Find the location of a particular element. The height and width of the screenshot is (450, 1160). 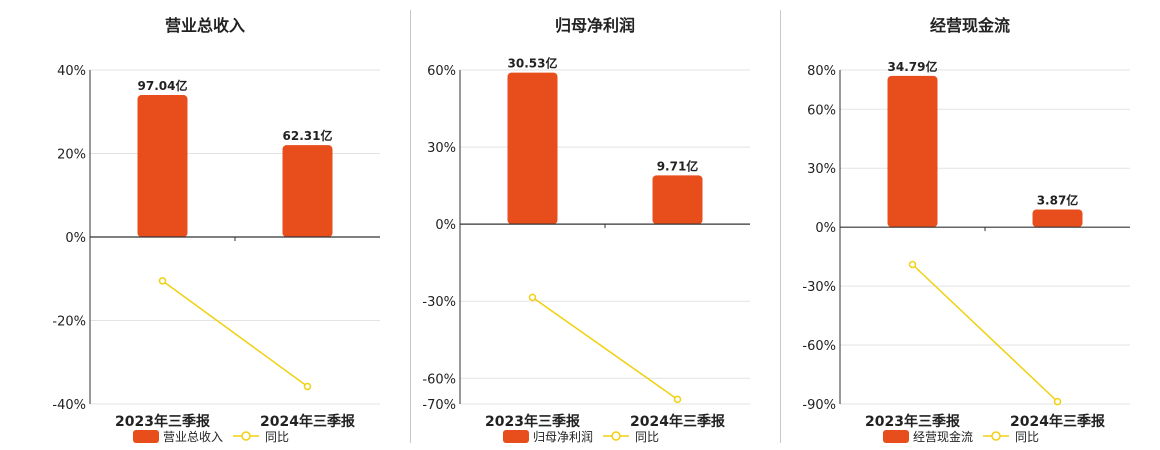

y-tick-label: 80% is located at coordinates (821, 71).